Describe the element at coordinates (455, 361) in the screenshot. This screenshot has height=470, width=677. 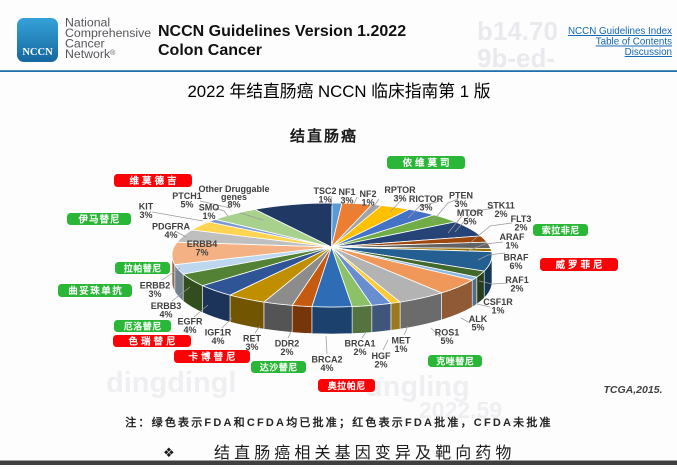
I see `svg-text: 克唑替尼` at that location.